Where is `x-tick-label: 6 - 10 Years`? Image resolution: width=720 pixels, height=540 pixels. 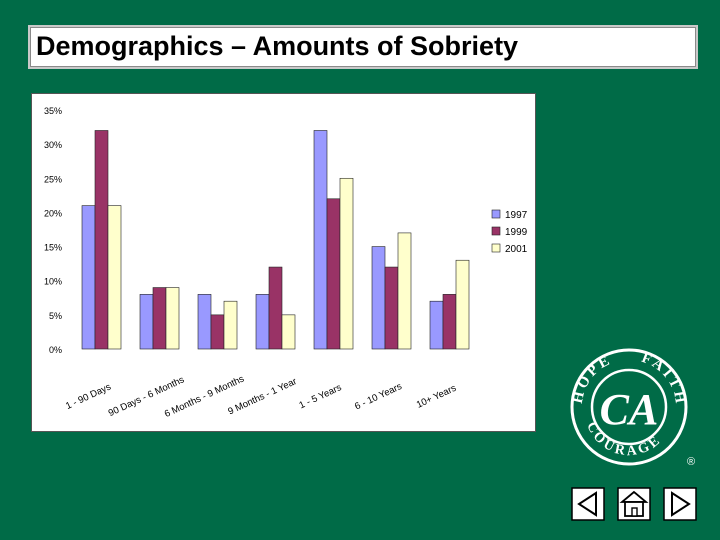 x-tick-label: 6 - 10 Years is located at coordinates (378, 397).